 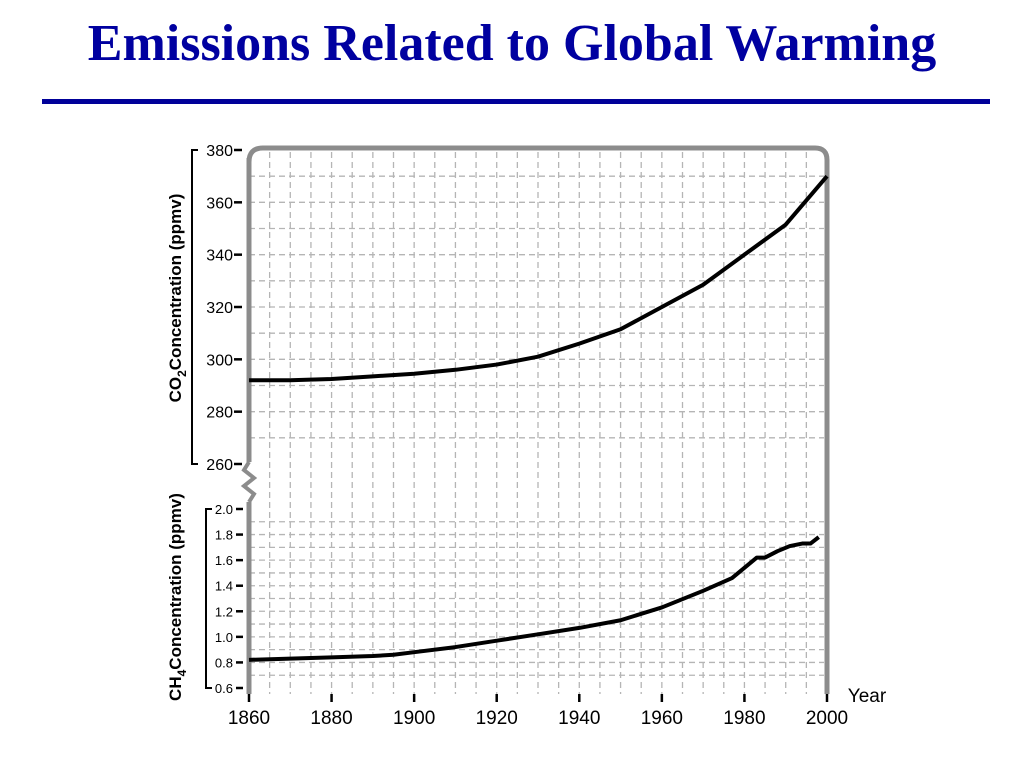 I want to click on x-tick-label: 1940, so click(x=579, y=718).